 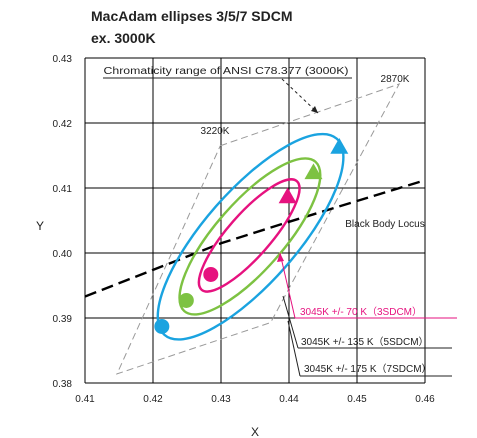 I want to click on black-body-locus-label: Black Body Locus, so click(x=385, y=224).